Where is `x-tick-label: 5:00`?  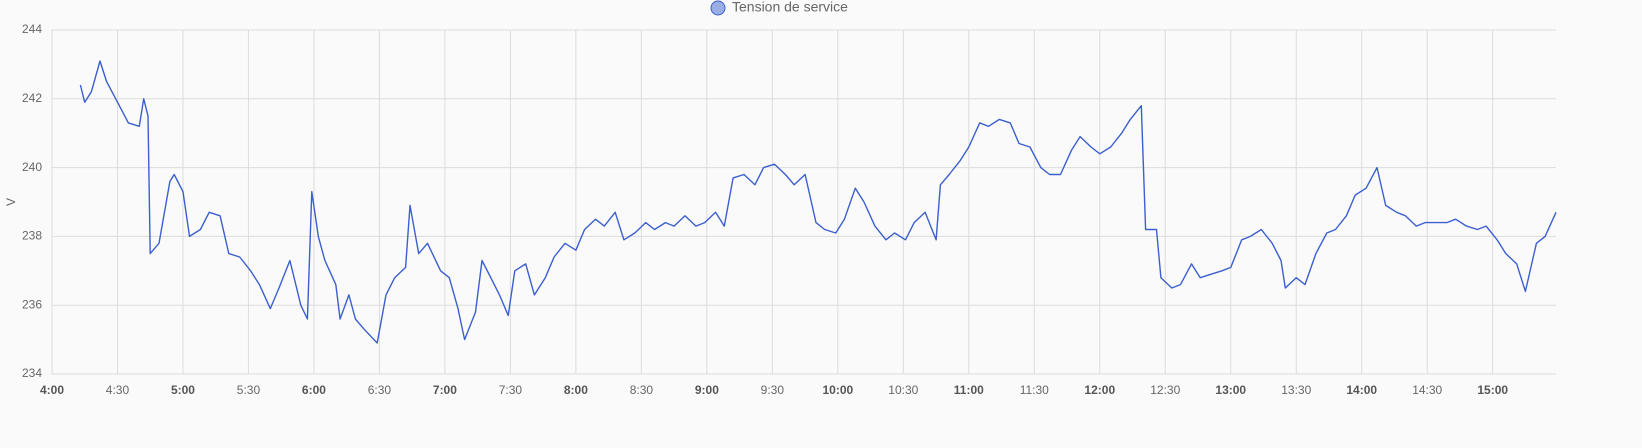 x-tick-label: 5:00 is located at coordinates (183, 390).